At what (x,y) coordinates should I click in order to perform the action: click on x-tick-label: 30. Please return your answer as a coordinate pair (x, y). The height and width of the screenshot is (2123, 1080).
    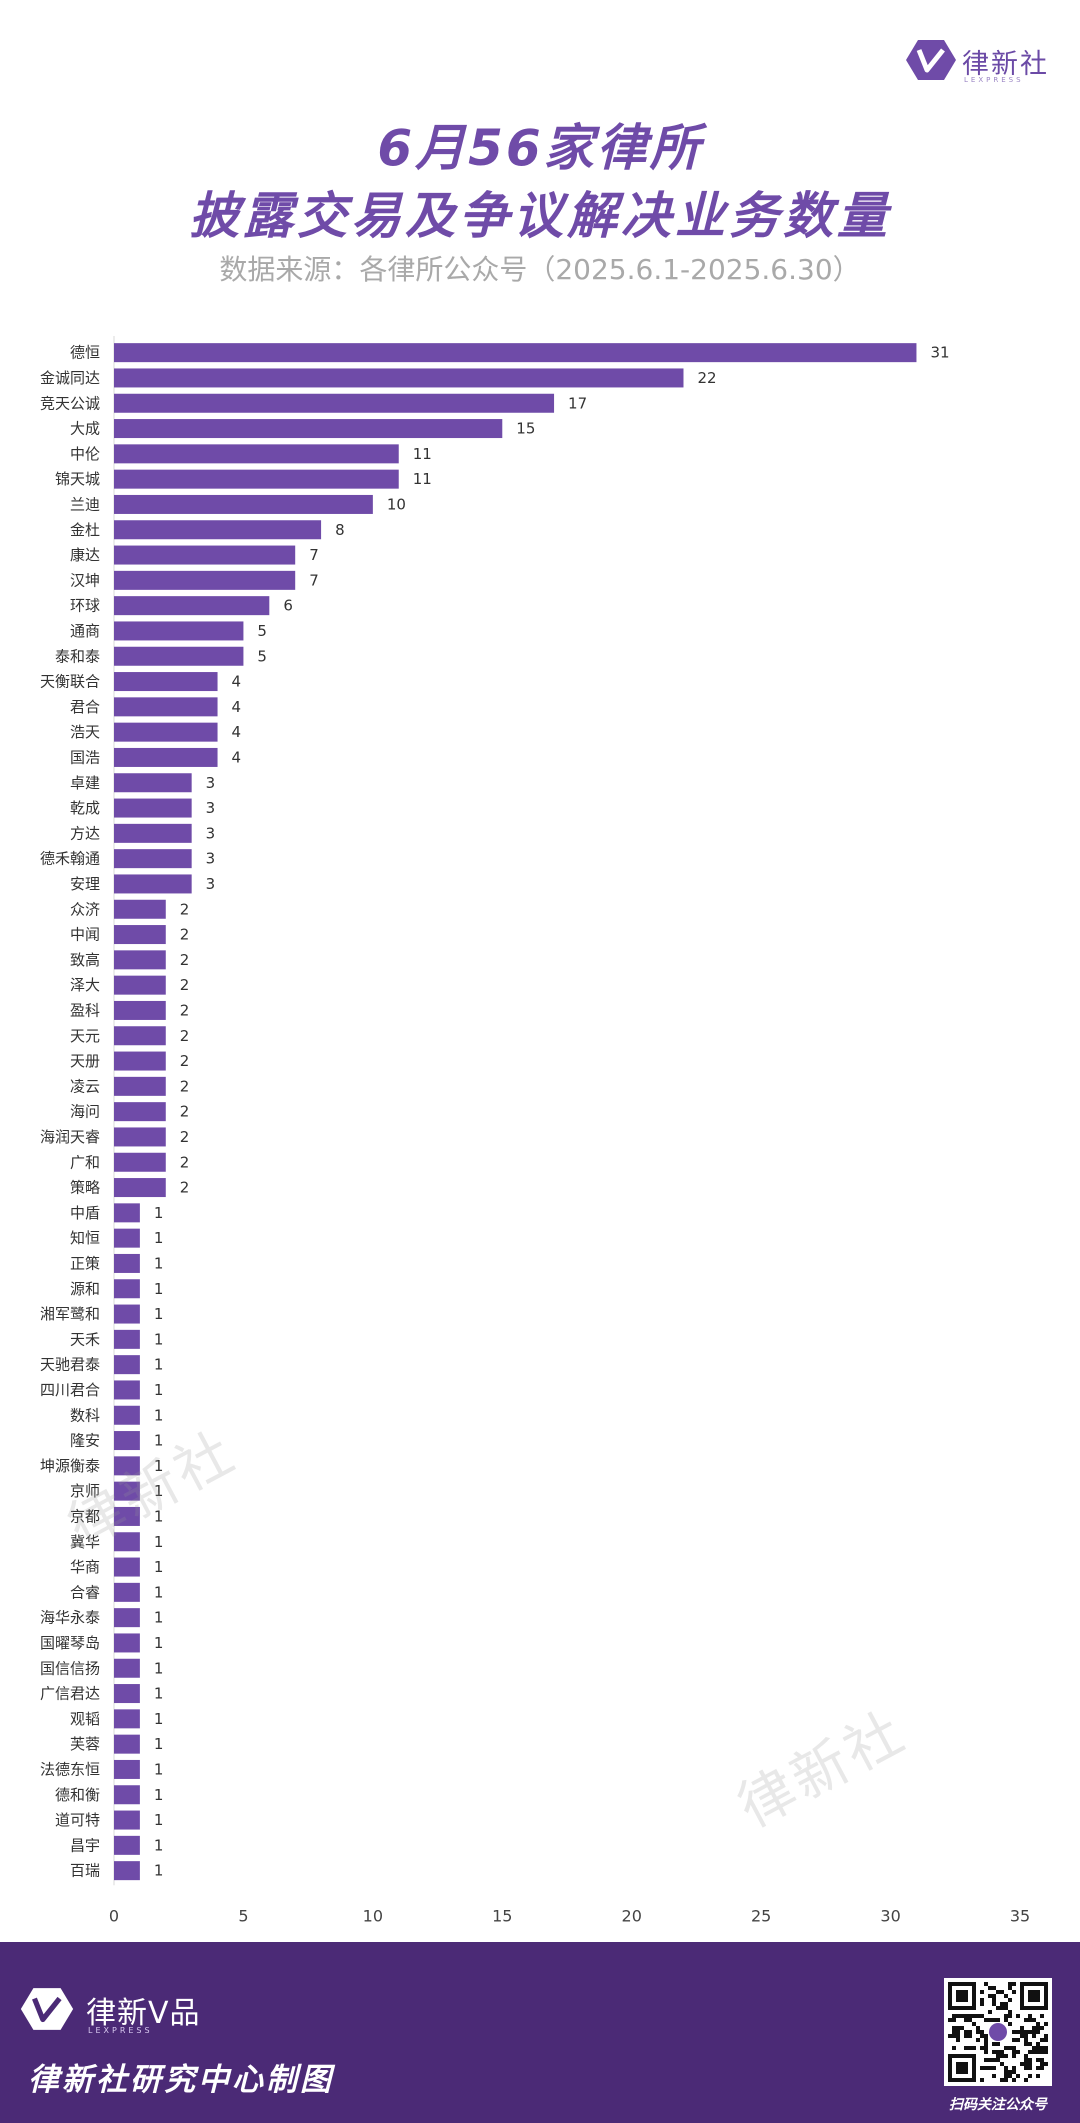
    Looking at the image, I should click on (890, 1915).